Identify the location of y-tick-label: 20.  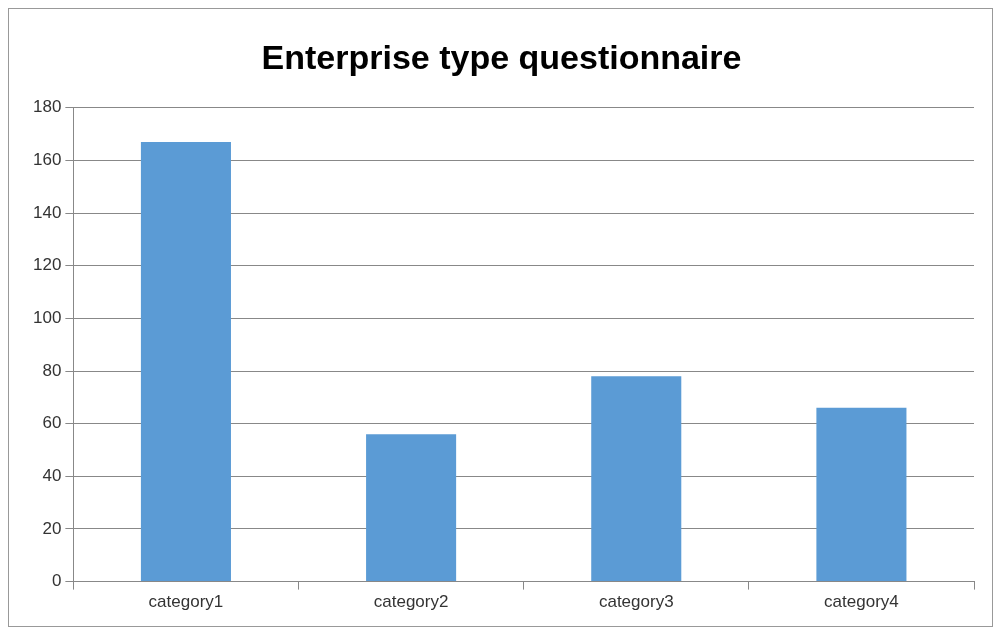
(52, 528).